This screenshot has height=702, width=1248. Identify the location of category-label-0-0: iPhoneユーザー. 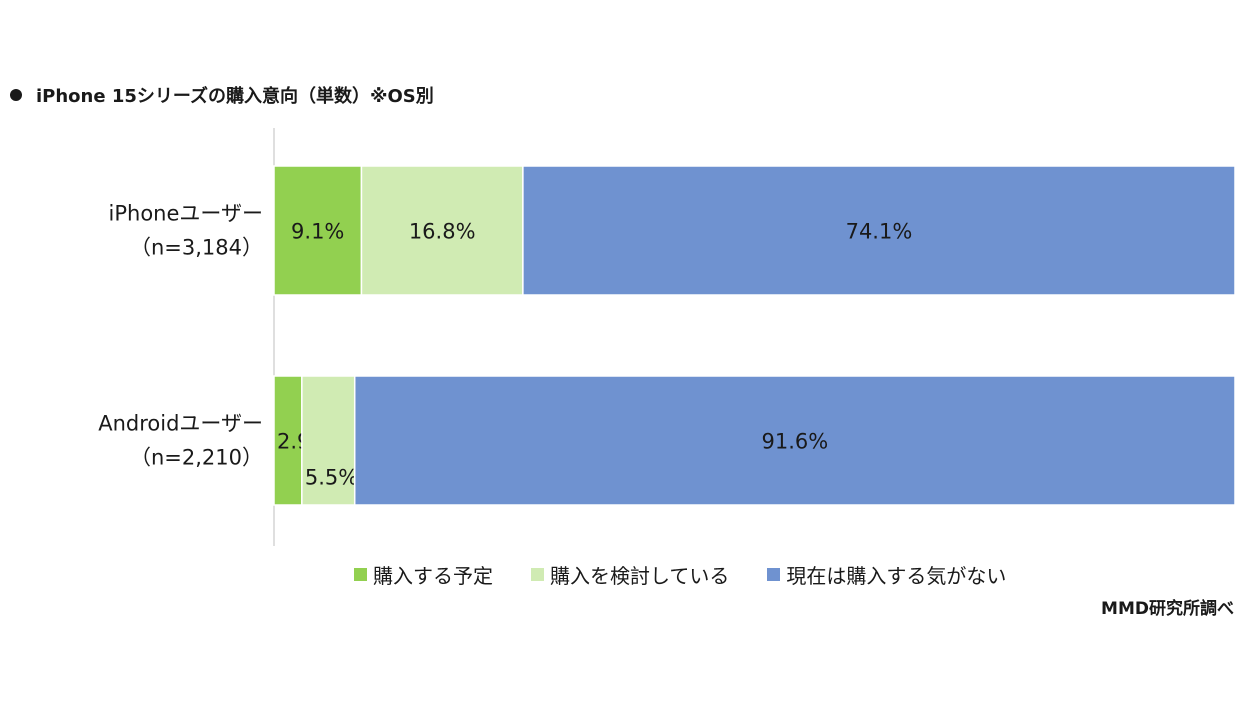
(186, 214).